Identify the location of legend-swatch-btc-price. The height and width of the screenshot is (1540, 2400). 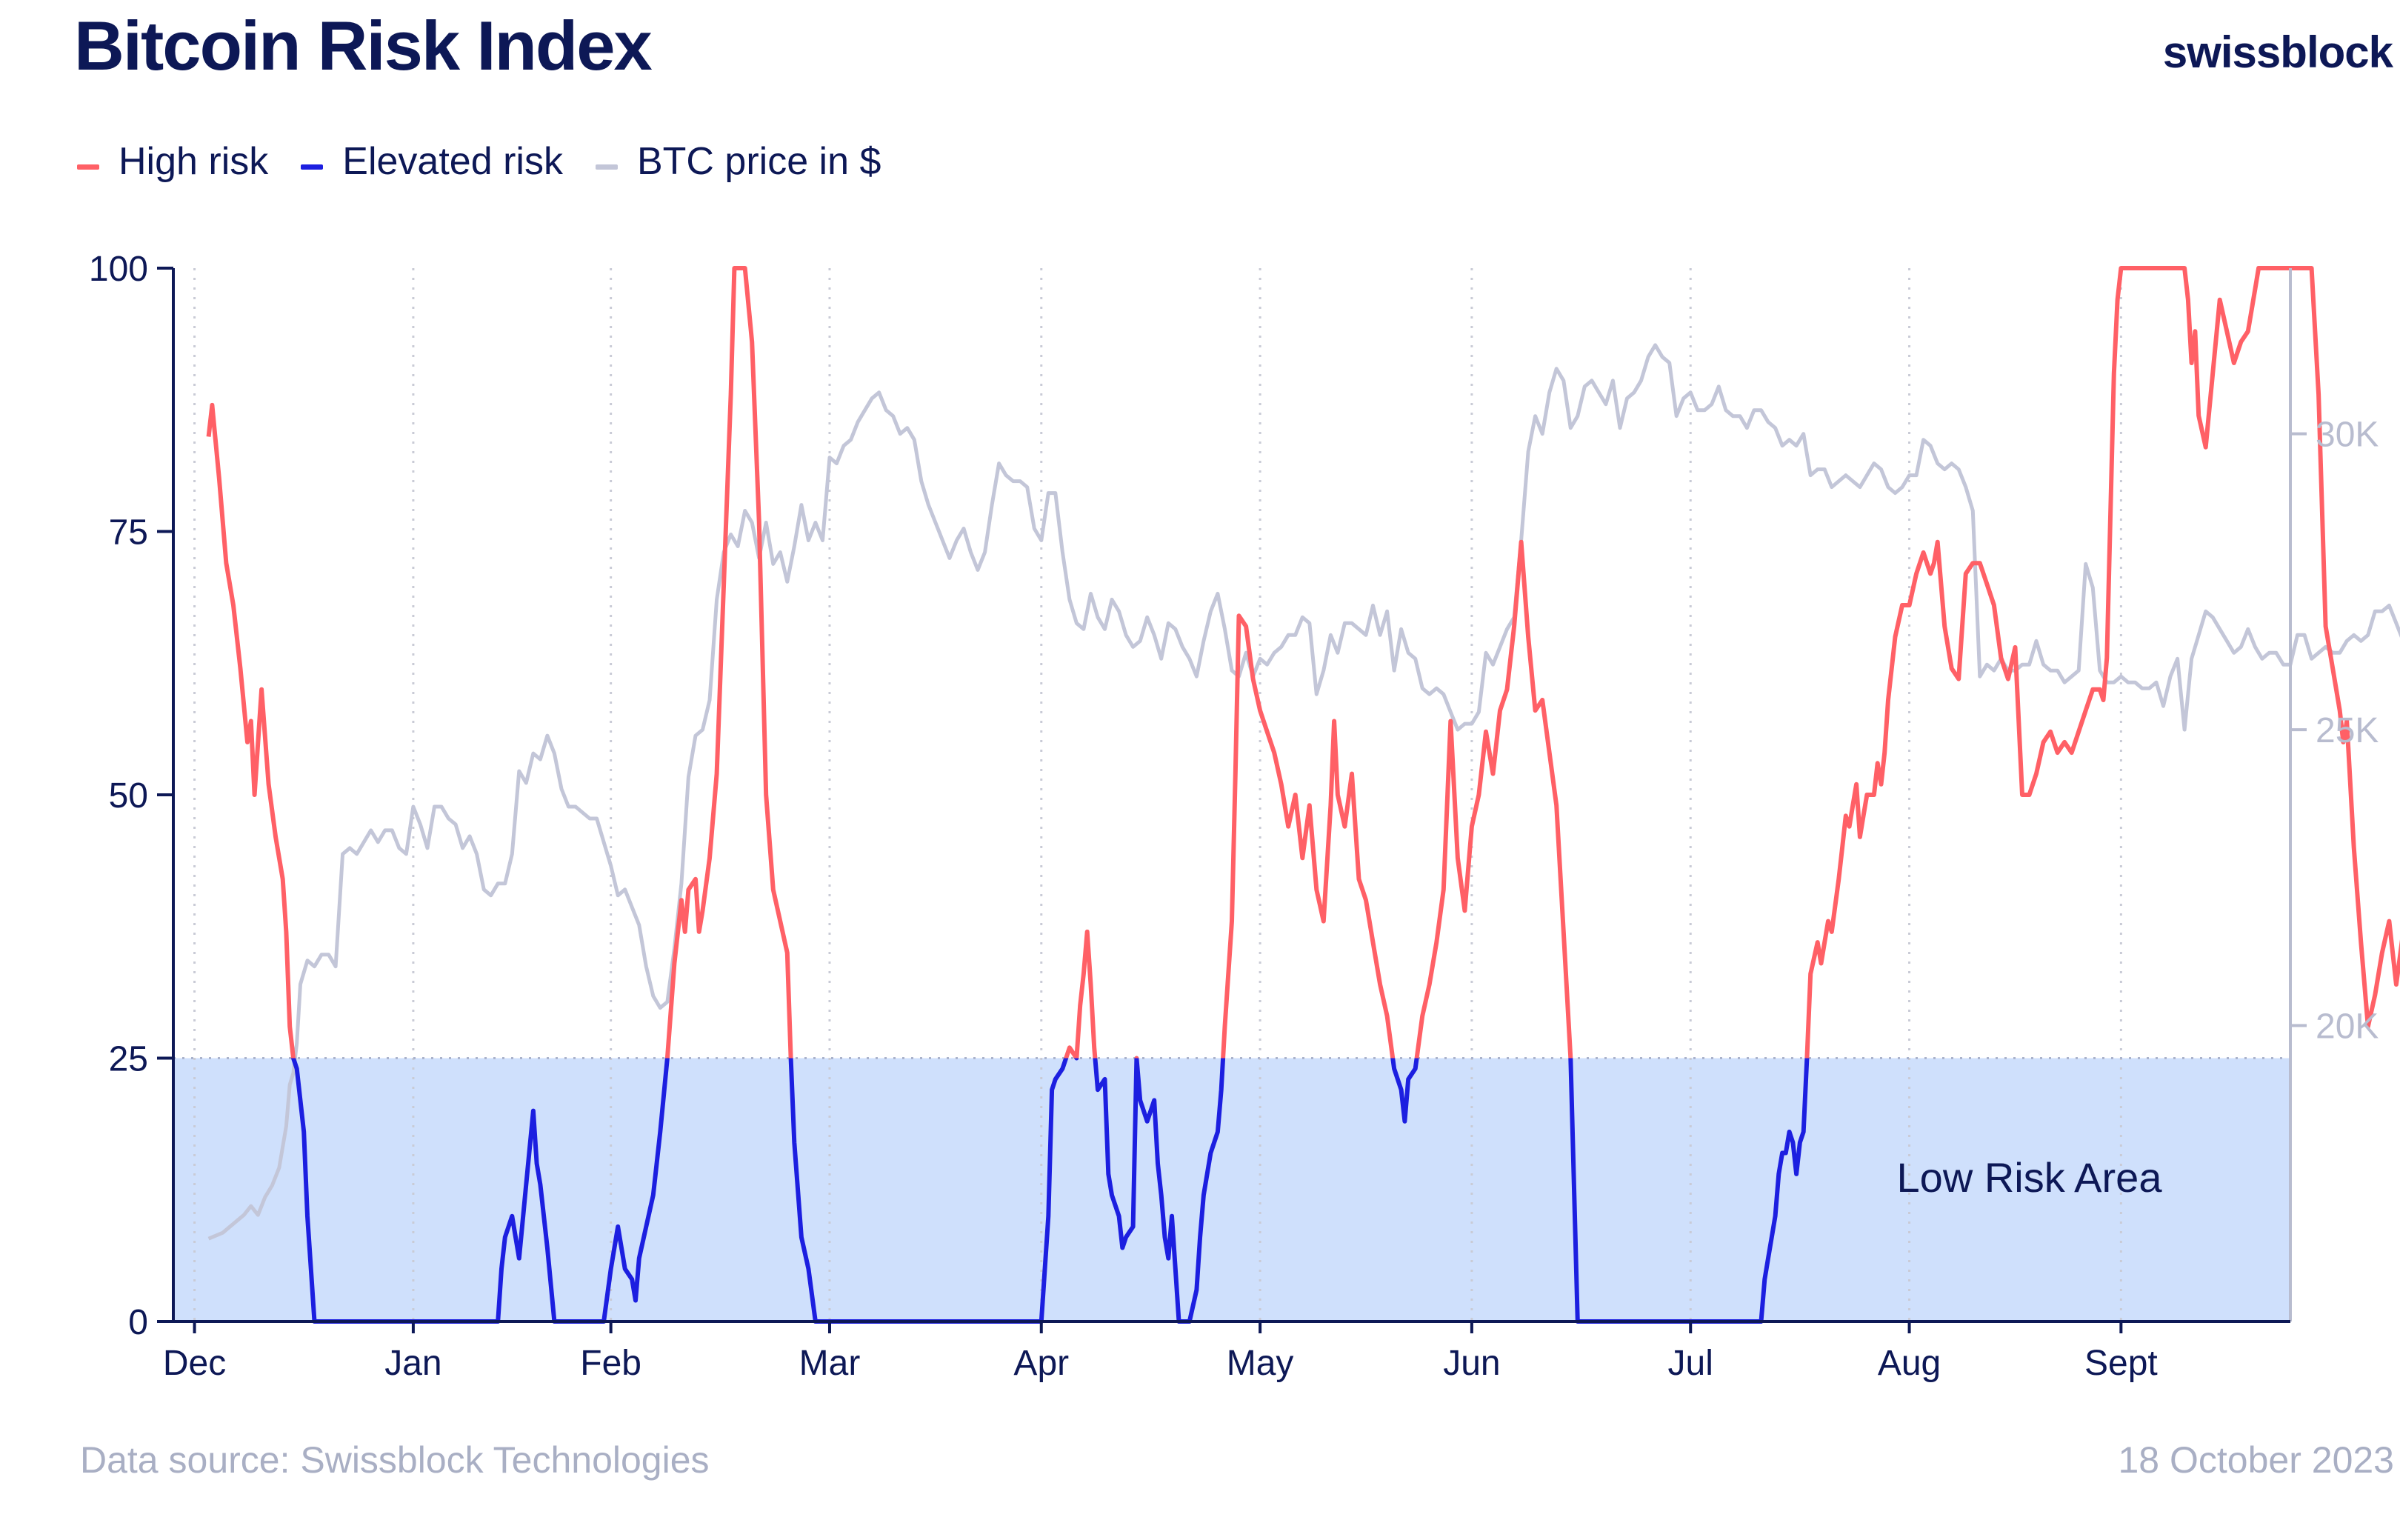
(606, 167).